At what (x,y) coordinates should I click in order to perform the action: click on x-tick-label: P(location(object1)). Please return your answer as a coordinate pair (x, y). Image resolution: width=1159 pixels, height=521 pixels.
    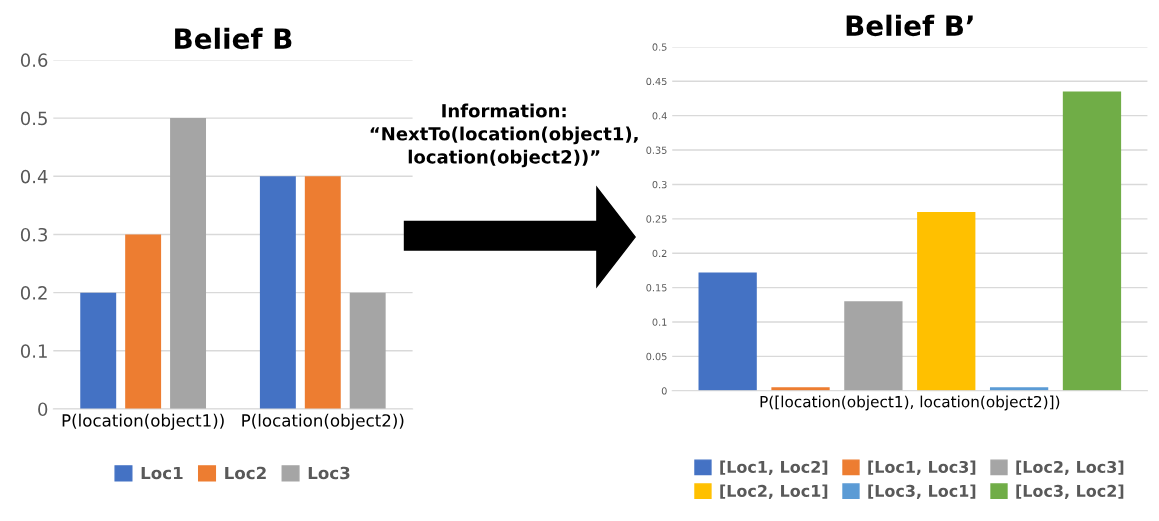
    Looking at the image, I should click on (143, 421).